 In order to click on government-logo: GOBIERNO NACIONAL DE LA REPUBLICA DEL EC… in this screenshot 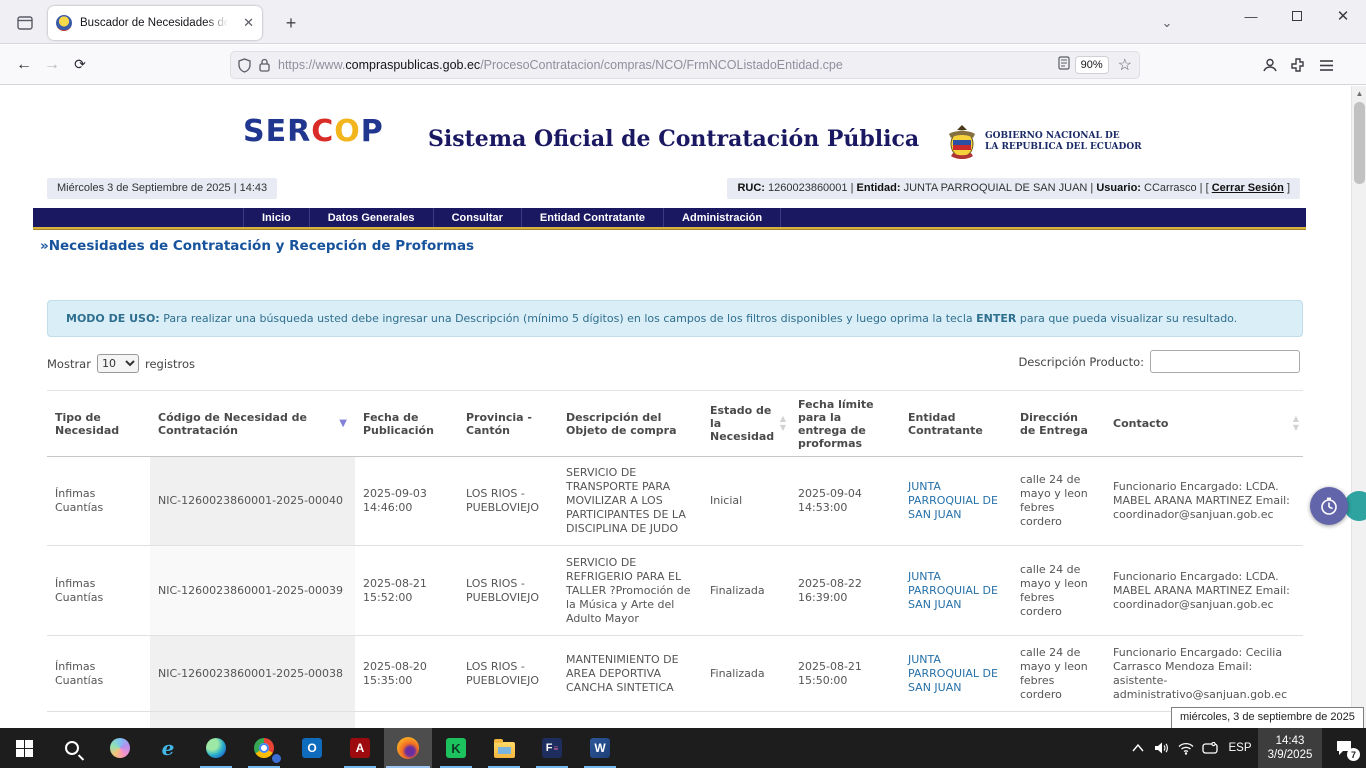, I will do `click(1043, 142)`.